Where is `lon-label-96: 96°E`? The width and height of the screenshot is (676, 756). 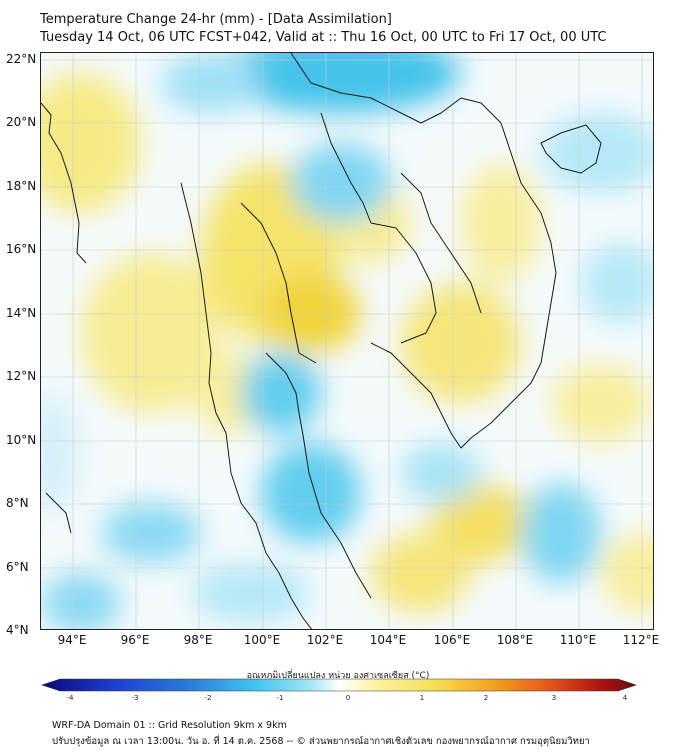 lon-label-96: 96°E is located at coordinates (135, 640).